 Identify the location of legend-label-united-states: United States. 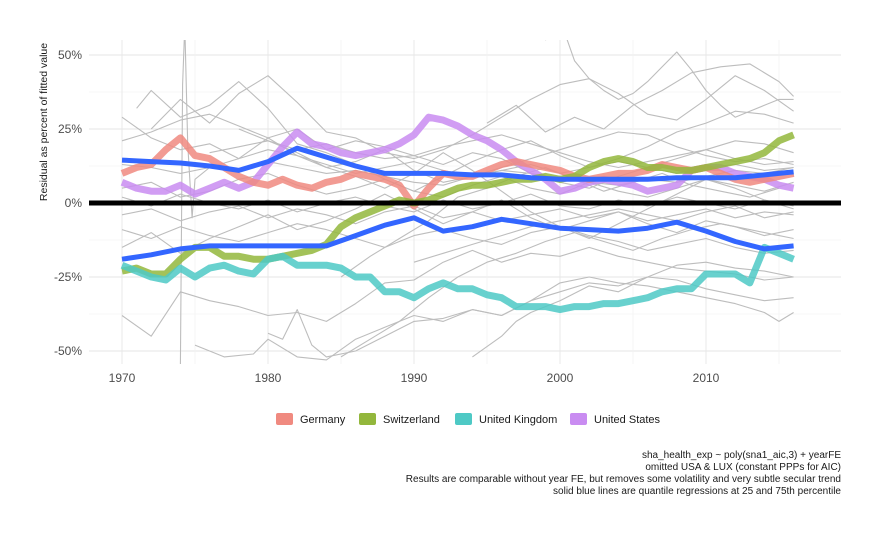
(627, 420).